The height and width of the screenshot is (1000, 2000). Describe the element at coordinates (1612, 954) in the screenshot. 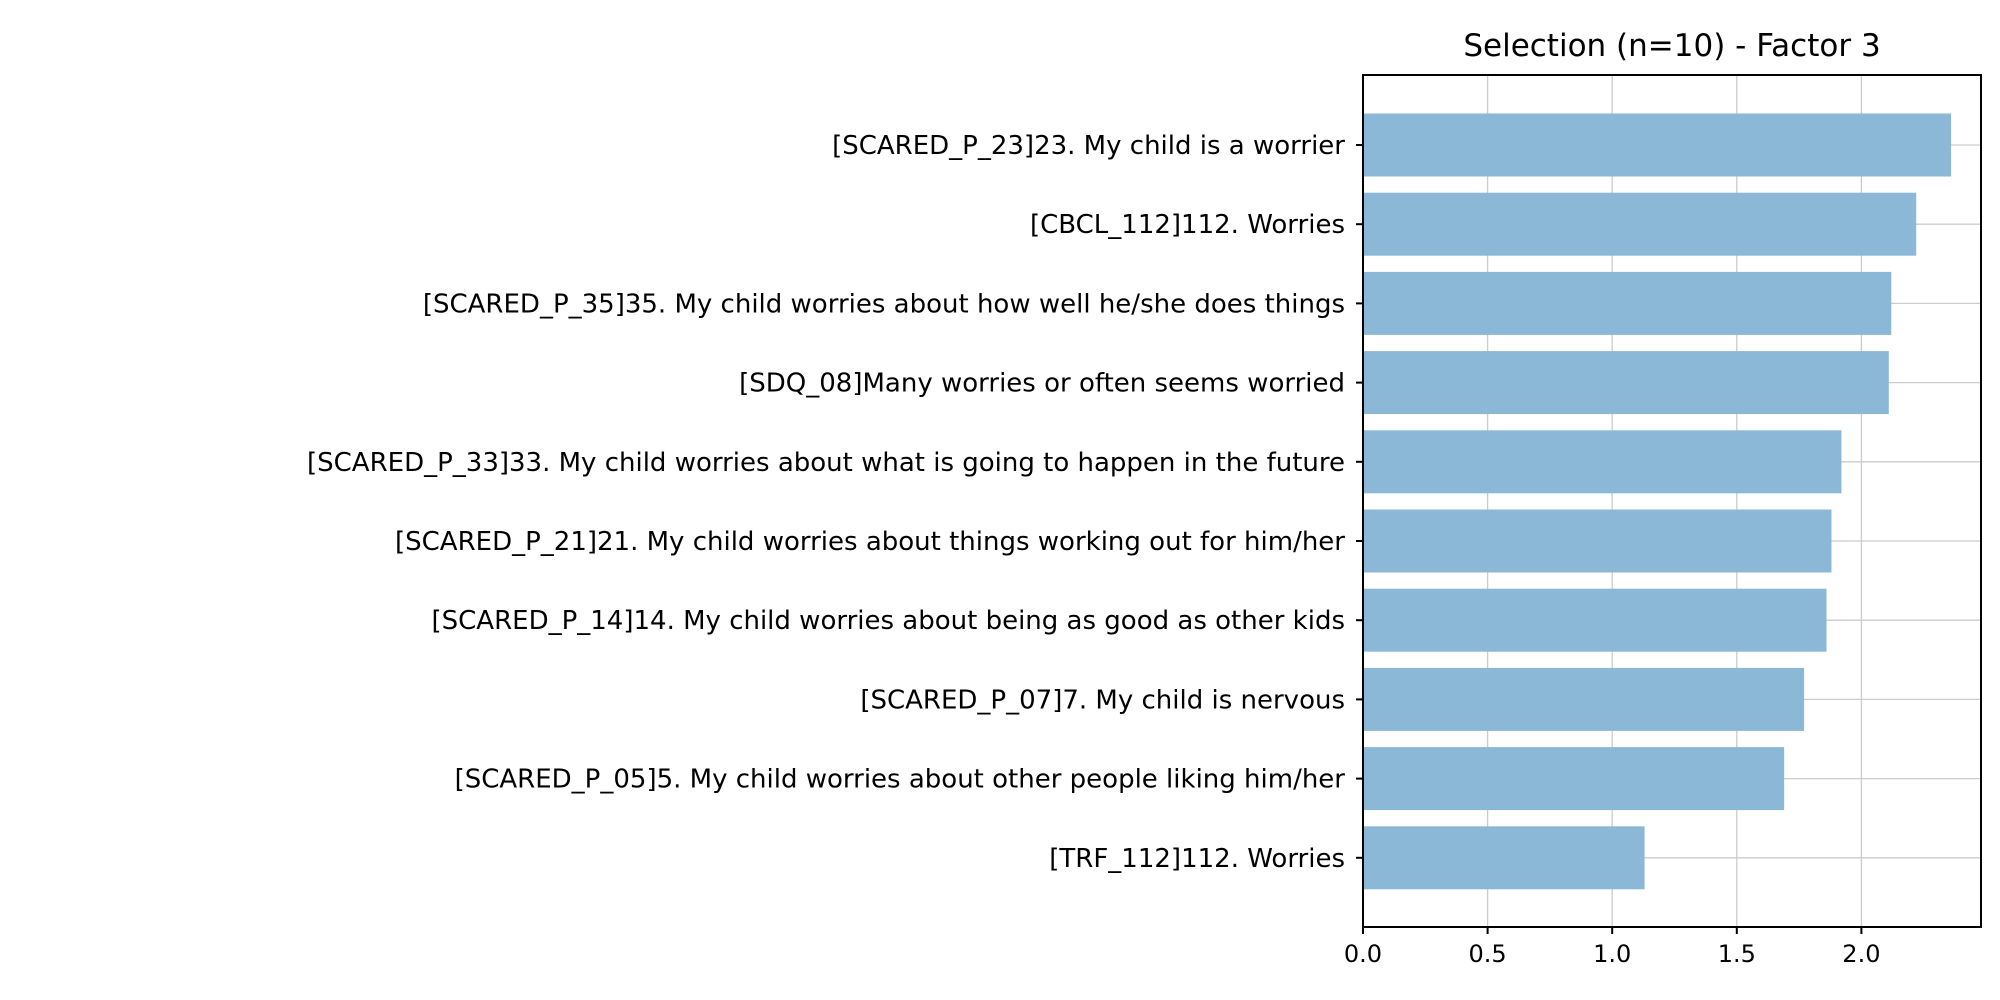

I see `x-tick-label: 1.0` at that location.